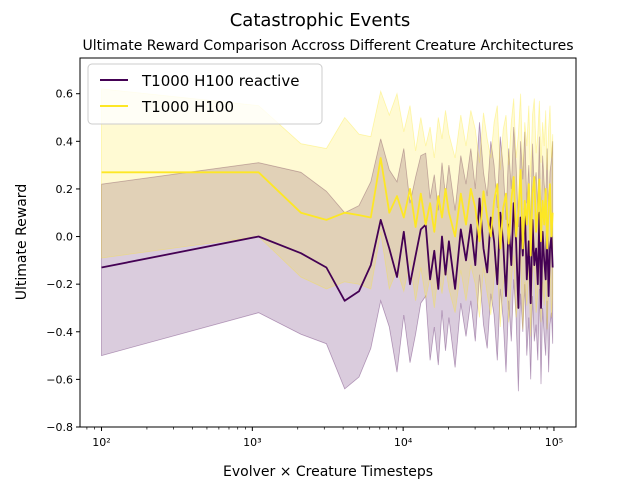  What do you see at coordinates (59, 284) in the screenshot?
I see `y-tick-label: −0.2` at bounding box center [59, 284].